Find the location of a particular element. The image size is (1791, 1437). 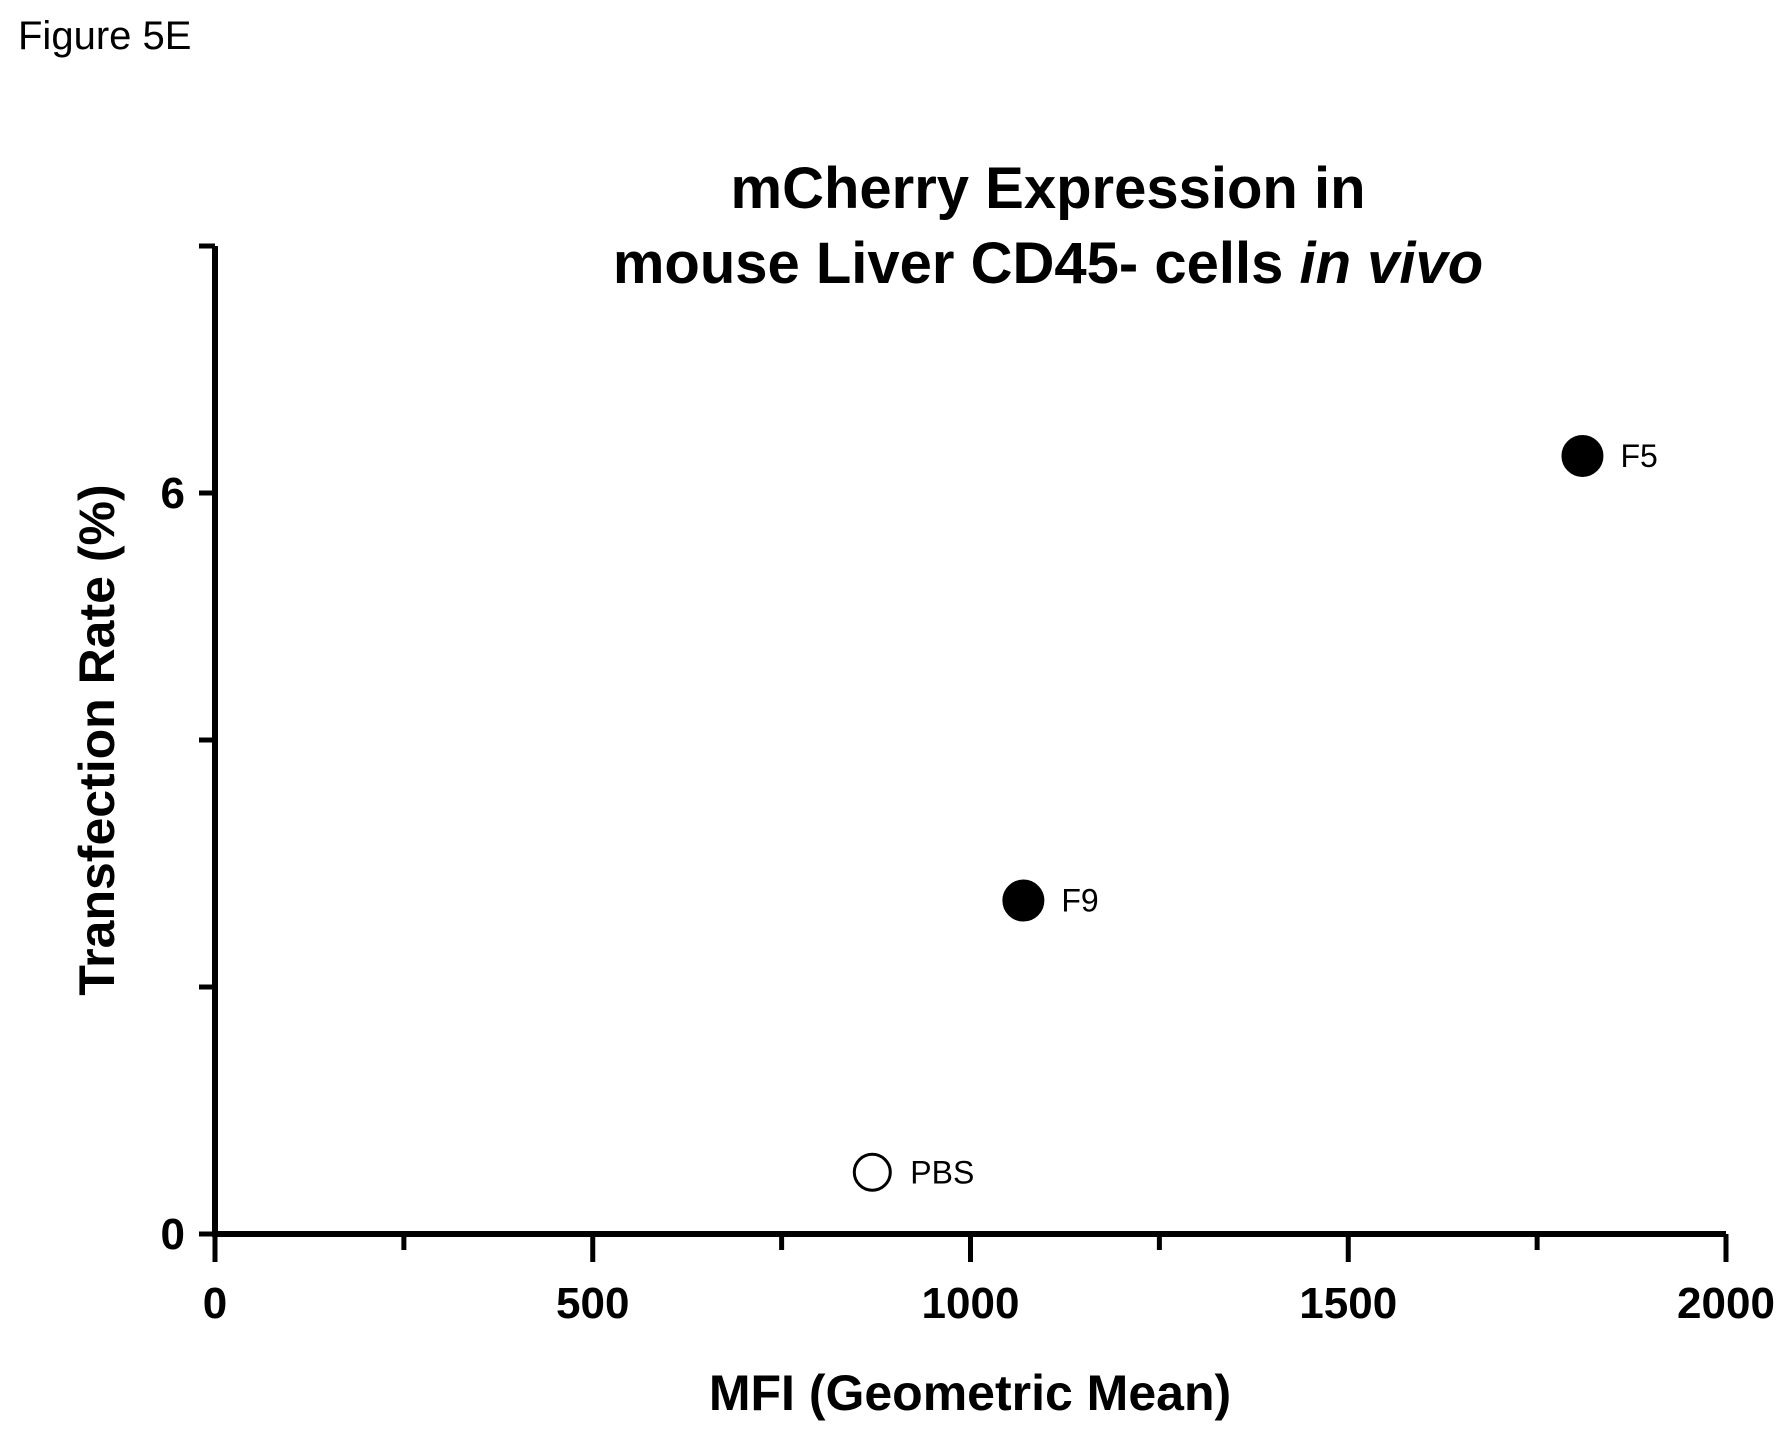

figure-label: Figure 5E is located at coordinates (105, 36).